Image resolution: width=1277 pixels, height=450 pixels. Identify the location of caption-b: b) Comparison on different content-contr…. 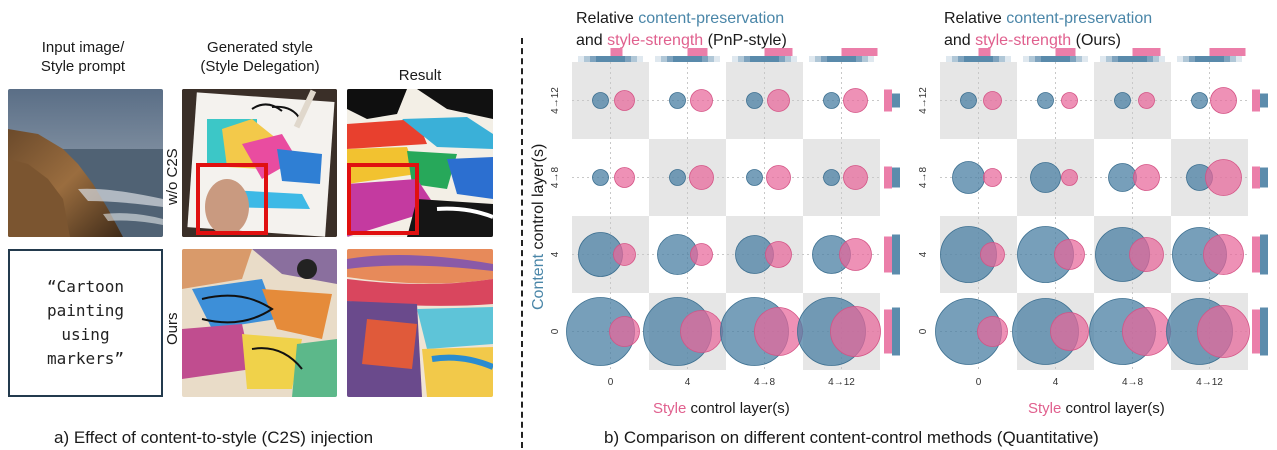
(851, 438).